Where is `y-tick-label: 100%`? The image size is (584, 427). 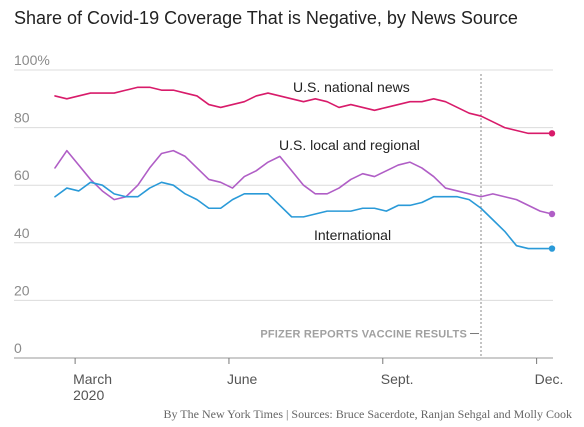
y-tick-label: 100% is located at coordinates (32, 60).